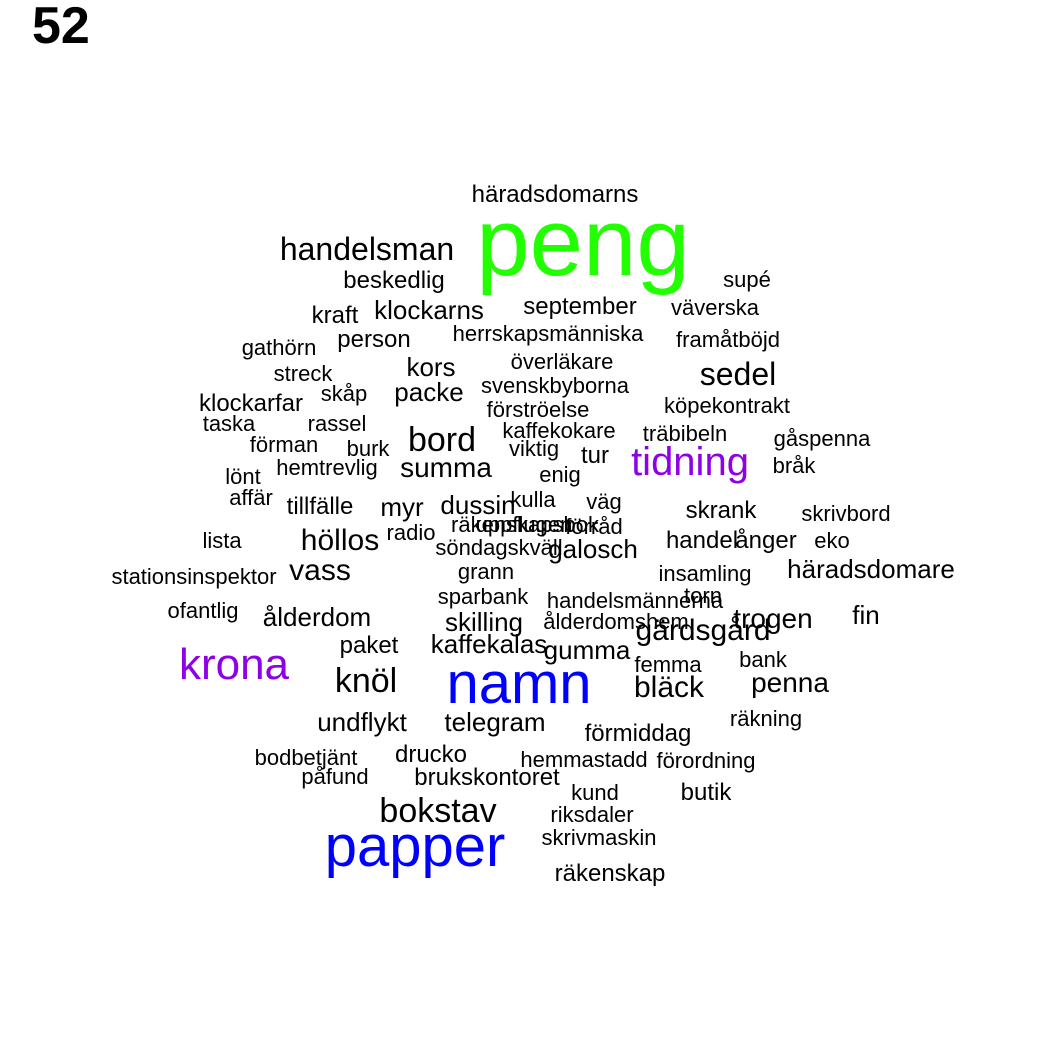  What do you see at coordinates (431, 754) in the screenshot?
I see `word-drucko: drucko` at bounding box center [431, 754].